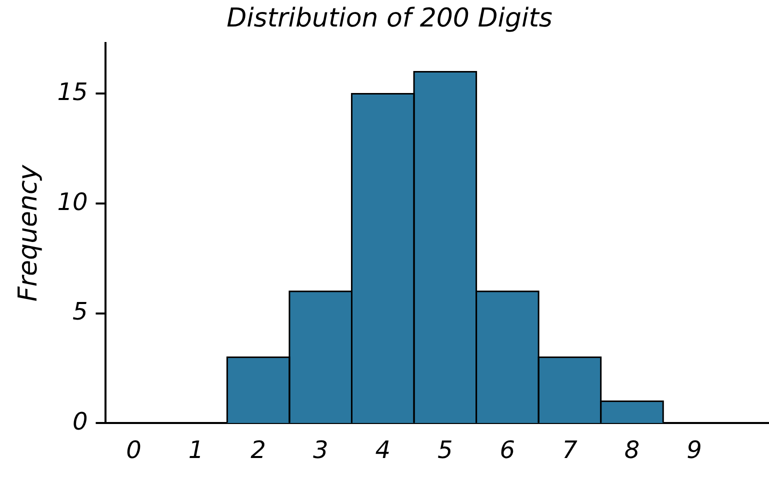 Image resolution: width=769 pixels, height=490 pixels. What do you see at coordinates (570, 450) in the screenshot?
I see `x-tick-label: 7` at bounding box center [570, 450].